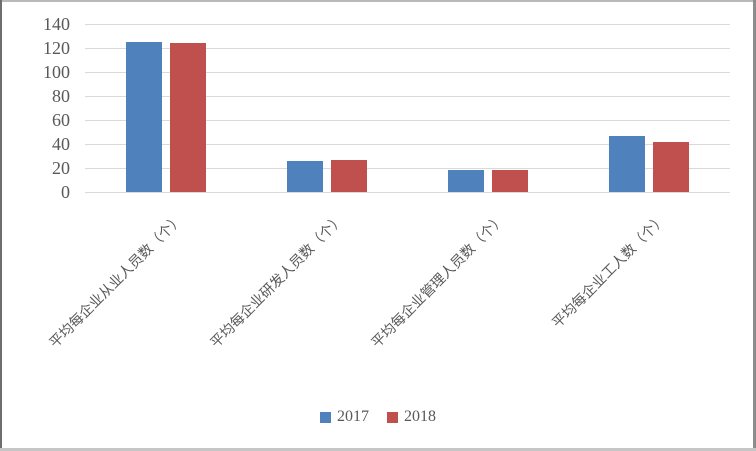  I want to click on frame-border-left, so click(1, 225).